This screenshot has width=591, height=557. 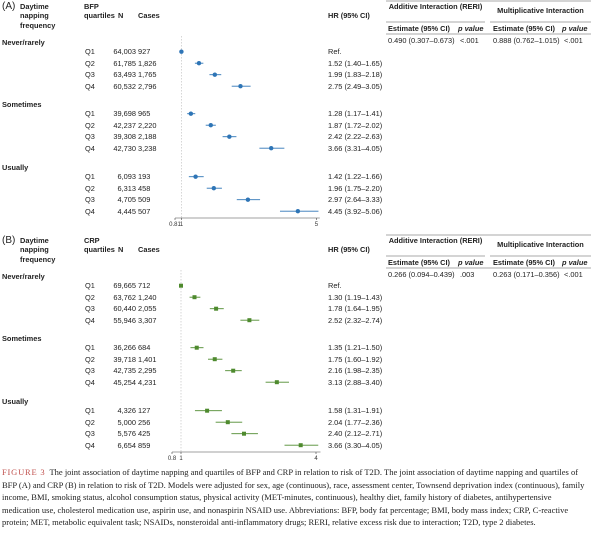 What do you see at coordinates (355, 297) in the screenshot?
I see `hr-value: 1.30 (1.19–1.43)` at bounding box center [355, 297].